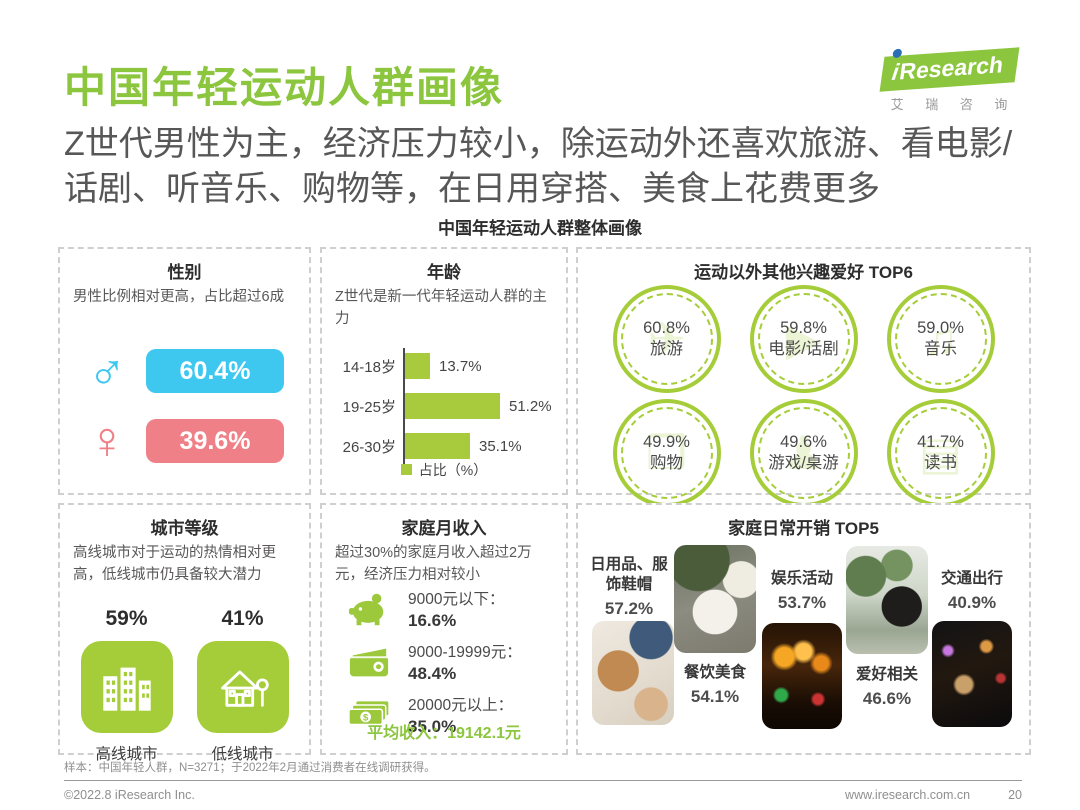  I want to click on age-bar-rows: 14-18岁 13.7% 19-25岁 51.2% 26-30岁 35.1%, so click(446, 406).